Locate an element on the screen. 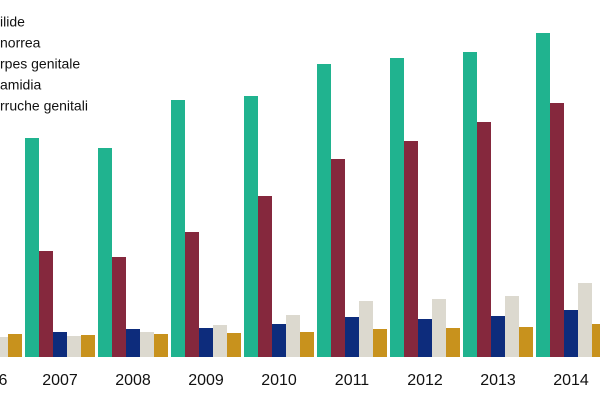 This screenshot has height=400, width=600. x-tick-label: 2012 is located at coordinates (425, 380).